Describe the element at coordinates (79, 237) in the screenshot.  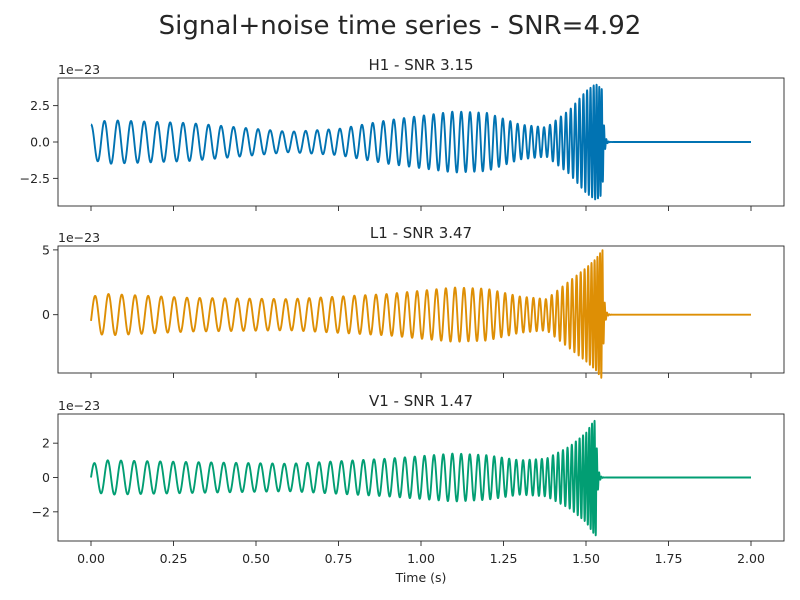
I see `offset-label-l1: 1e−23` at that location.